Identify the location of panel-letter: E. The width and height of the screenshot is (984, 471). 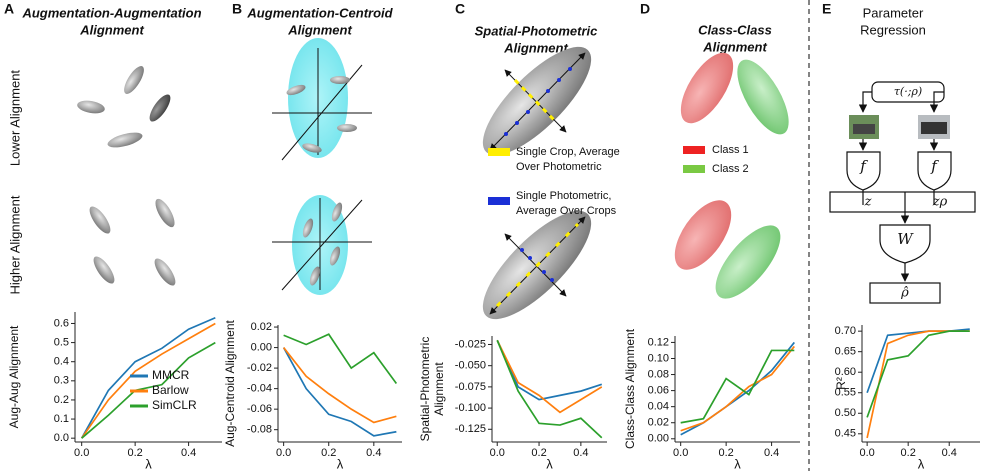
(826, 9).